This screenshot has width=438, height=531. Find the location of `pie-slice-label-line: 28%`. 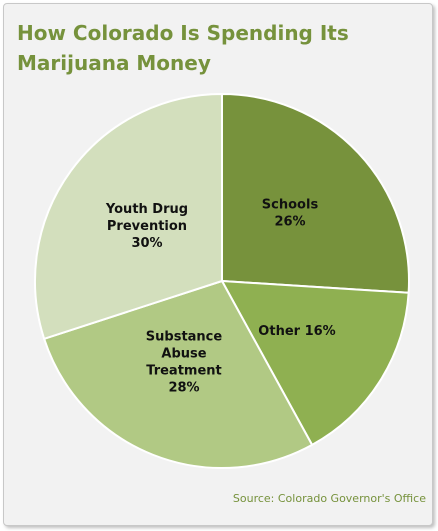

pie-slice-label-line: 28% is located at coordinates (183, 388).